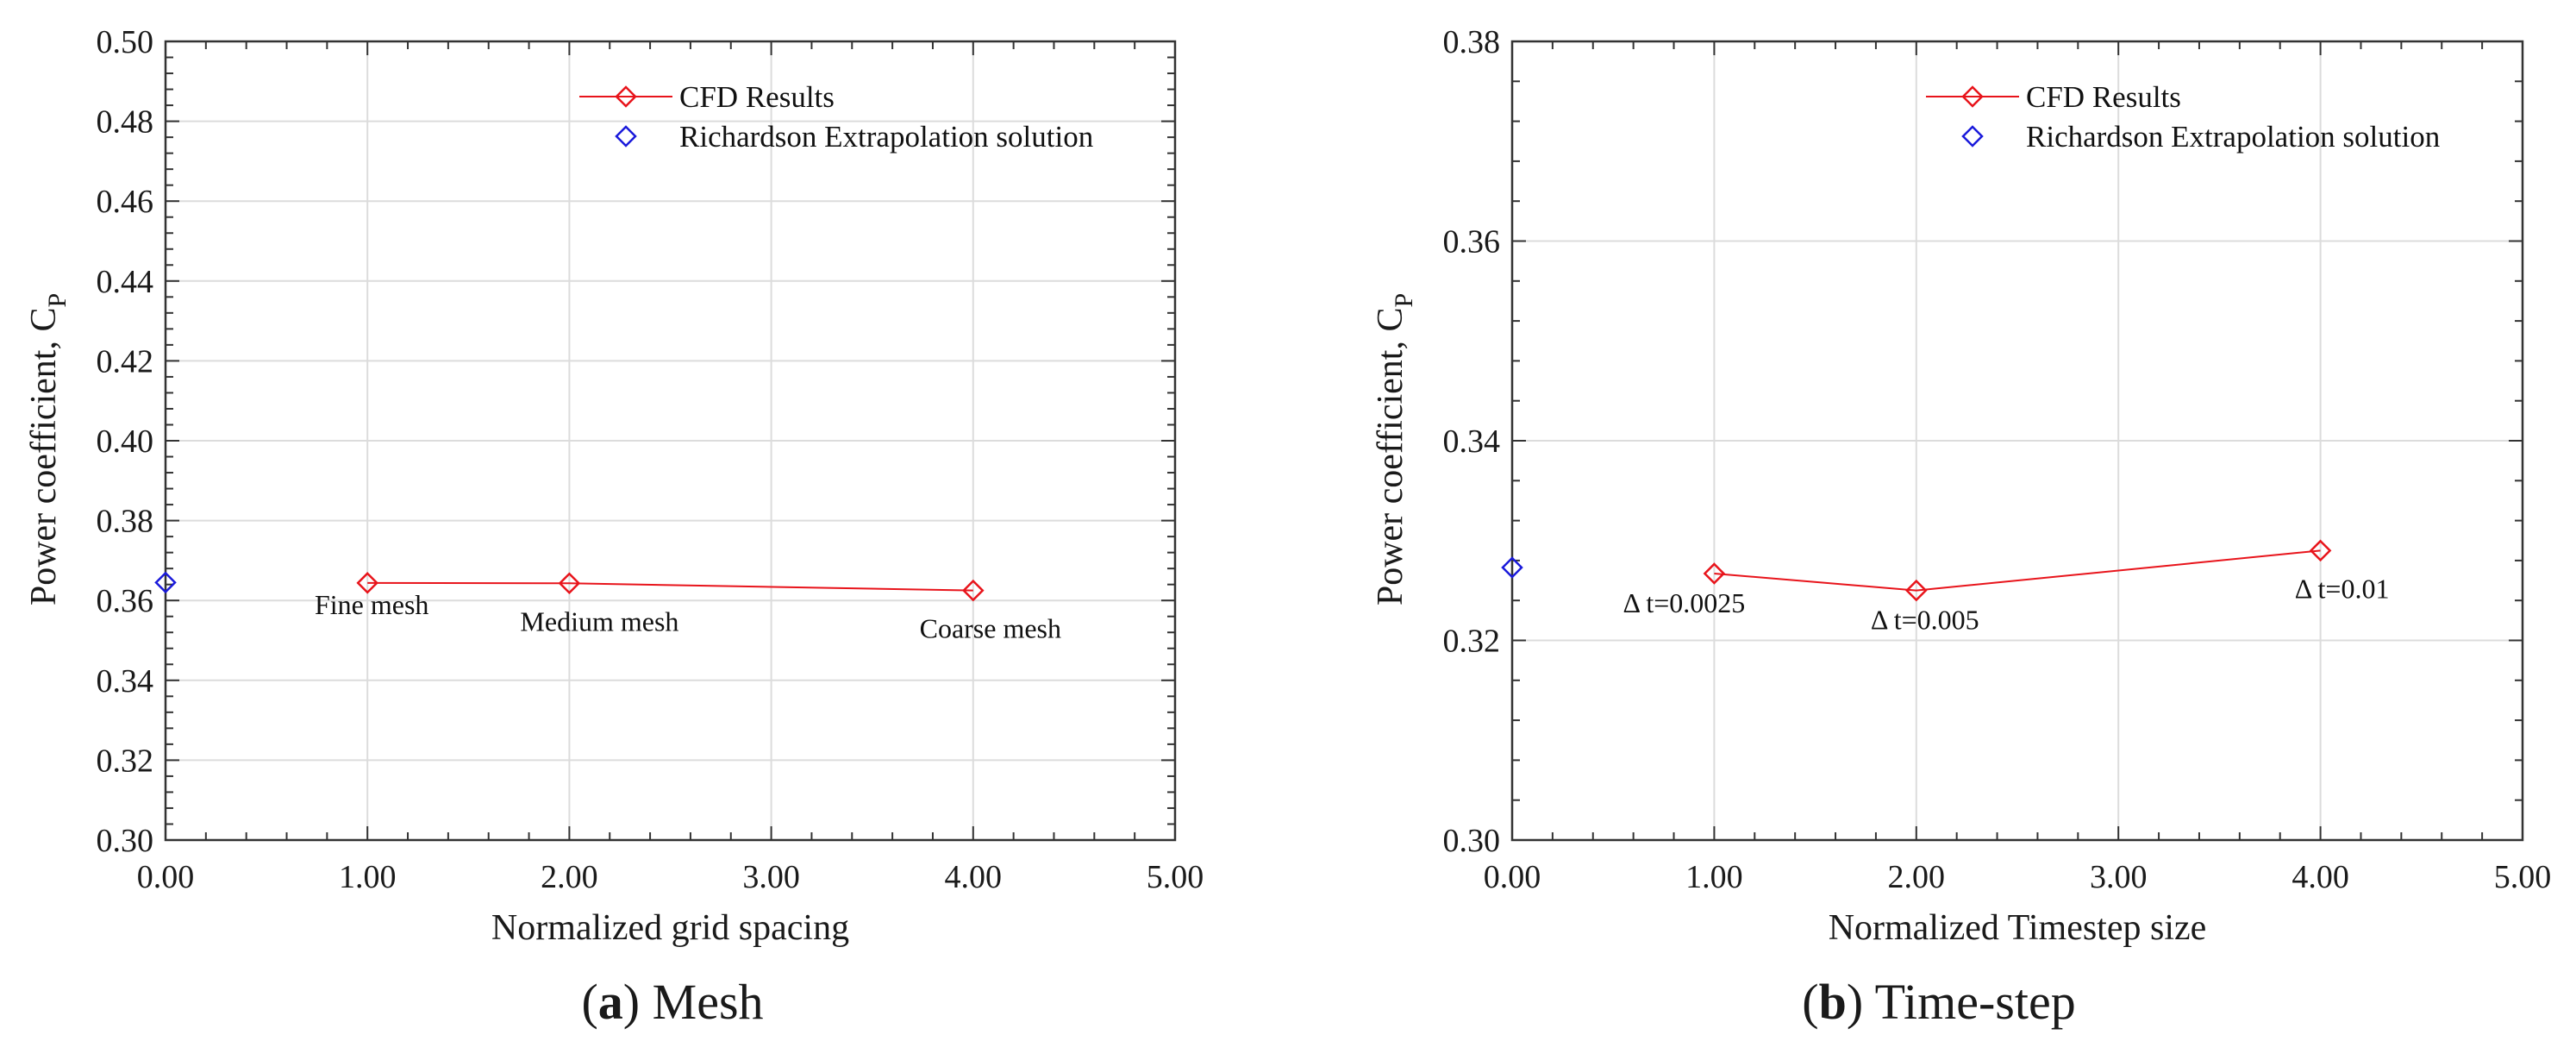 This screenshot has height=1060, width=2576. I want to click on y-tick-label: 0.48, so click(125, 122).